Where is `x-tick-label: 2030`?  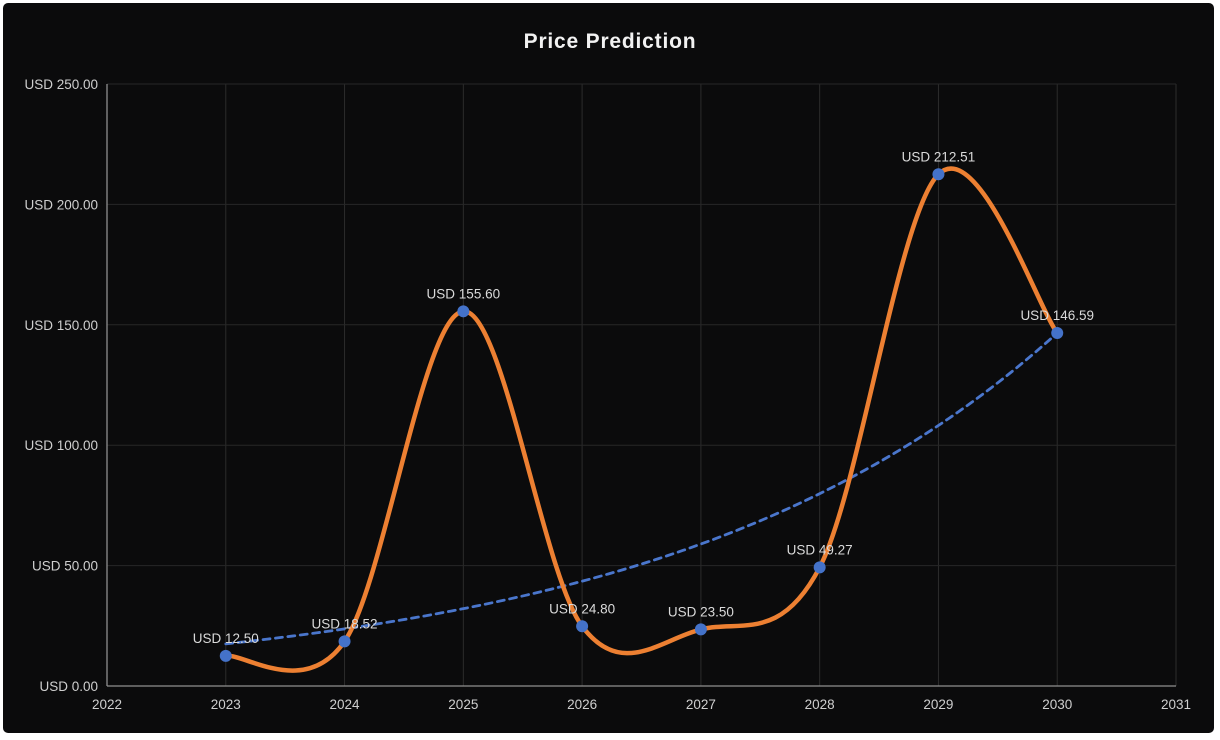 x-tick-label: 2030 is located at coordinates (1057, 704).